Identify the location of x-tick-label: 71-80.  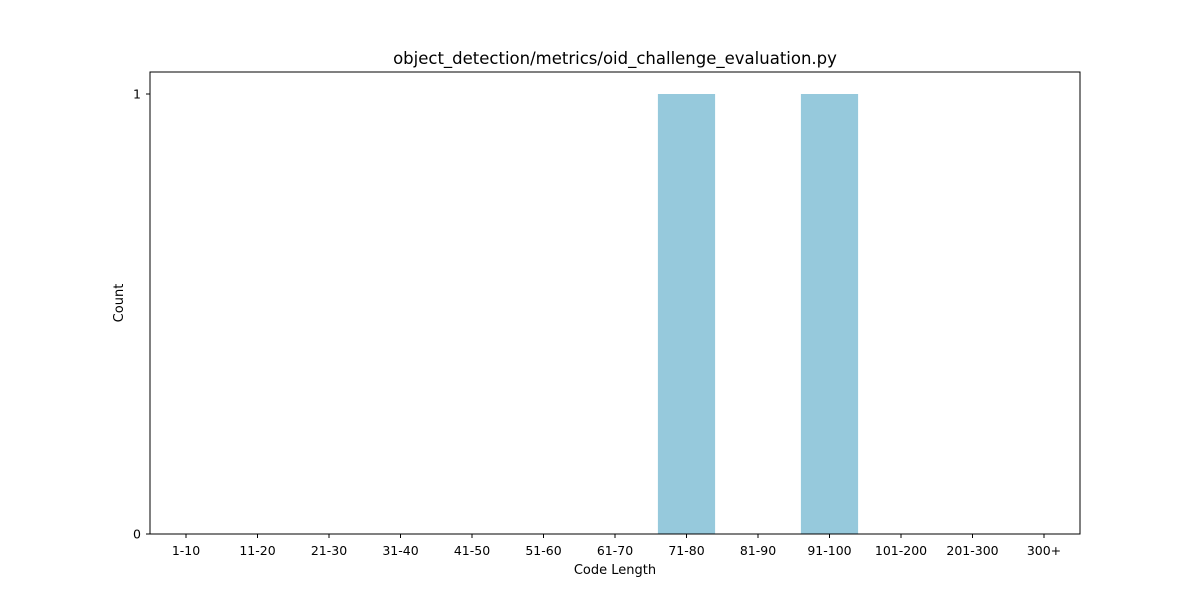
(686, 550).